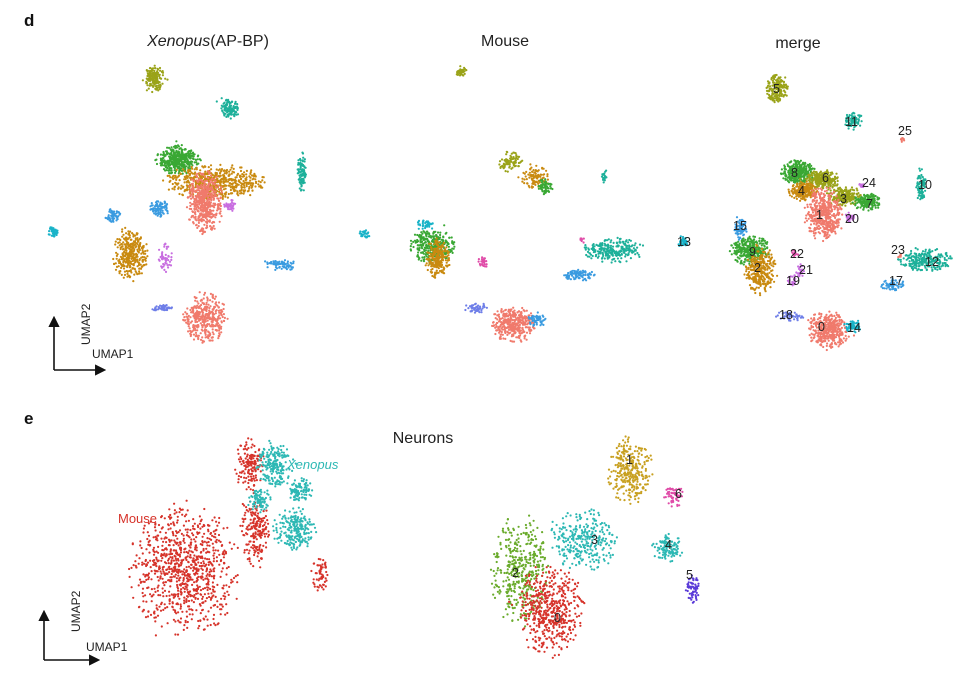  Describe the element at coordinates (207, 41) in the screenshot. I see `subtitle-xenopus-ap-bp: Xenopus(AP-BP)` at that location.